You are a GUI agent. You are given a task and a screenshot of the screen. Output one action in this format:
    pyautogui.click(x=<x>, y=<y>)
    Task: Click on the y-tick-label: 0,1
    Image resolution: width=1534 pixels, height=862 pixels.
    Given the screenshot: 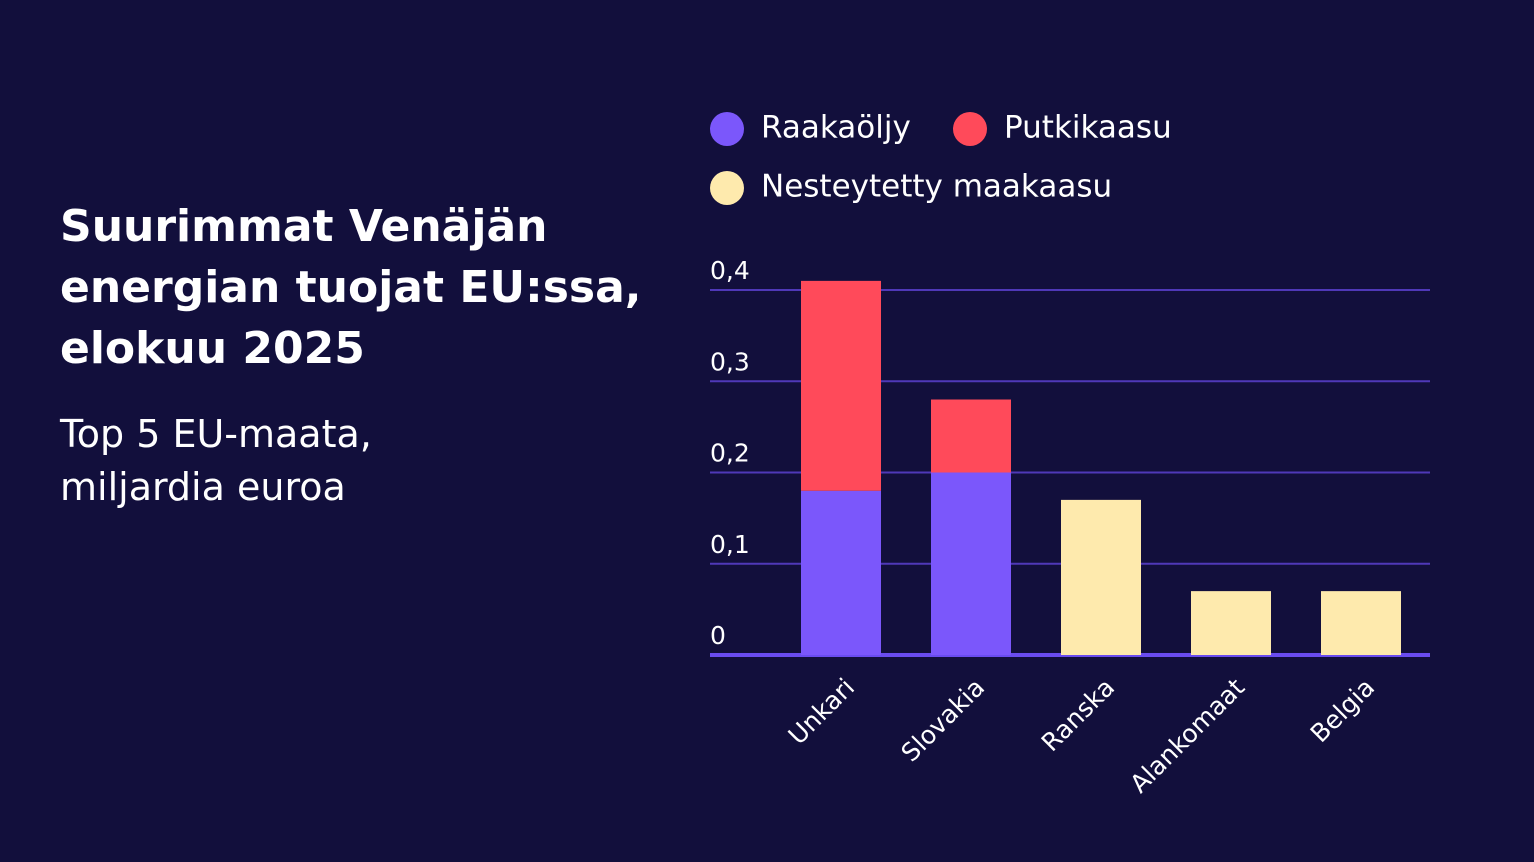 What is the action you would take?
    pyautogui.click(x=730, y=544)
    